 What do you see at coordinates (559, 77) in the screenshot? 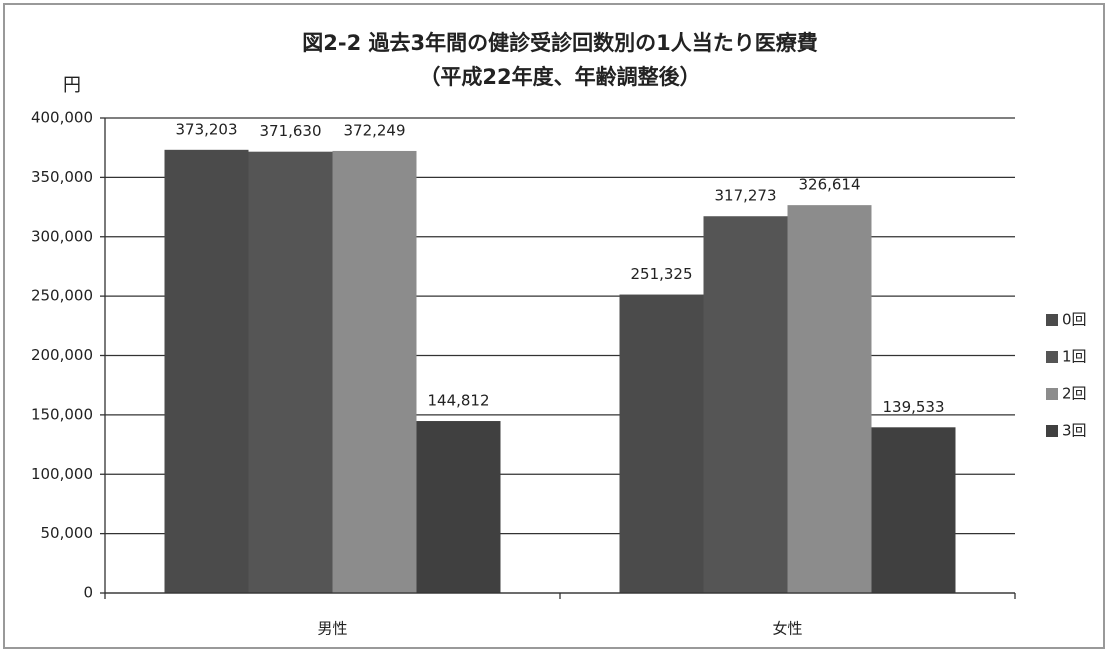
I see `chart-subtitle: （平成22年度、年齢調整後）` at bounding box center [559, 77].